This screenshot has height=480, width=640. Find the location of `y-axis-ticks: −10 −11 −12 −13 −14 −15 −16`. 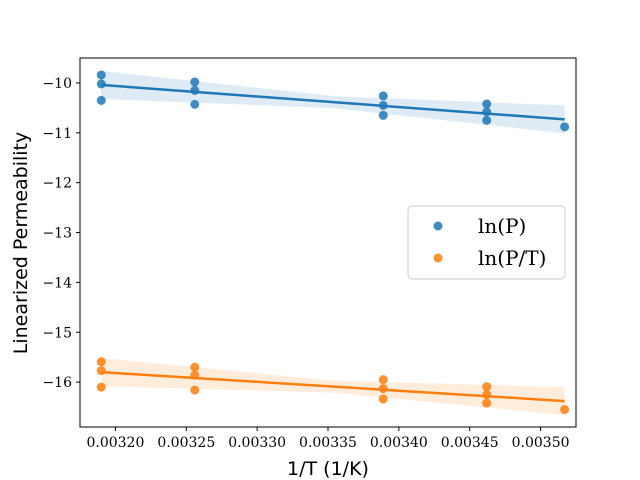

y-axis-ticks: −10 −11 −12 −13 −14 −15 −16 is located at coordinates (61, 233).